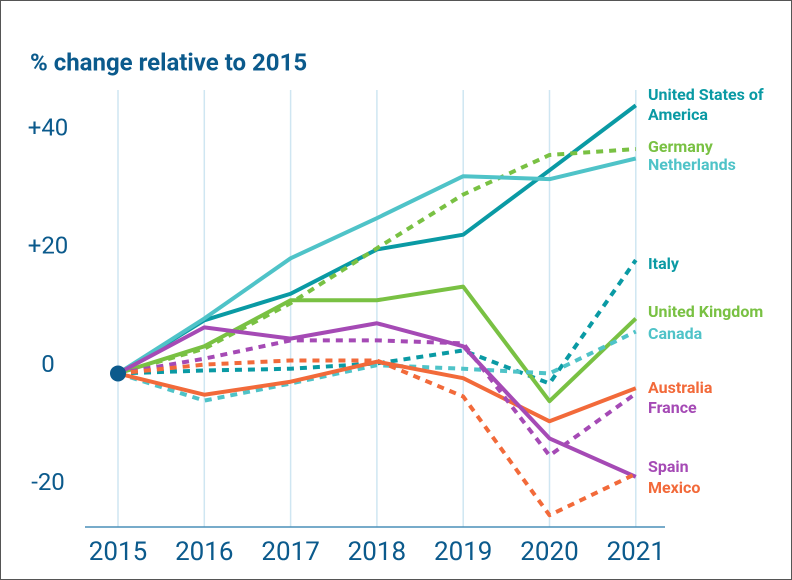 This screenshot has height=580, width=792. What do you see at coordinates (692, 164) in the screenshot?
I see `legend-label: Netherlands` at bounding box center [692, 164].